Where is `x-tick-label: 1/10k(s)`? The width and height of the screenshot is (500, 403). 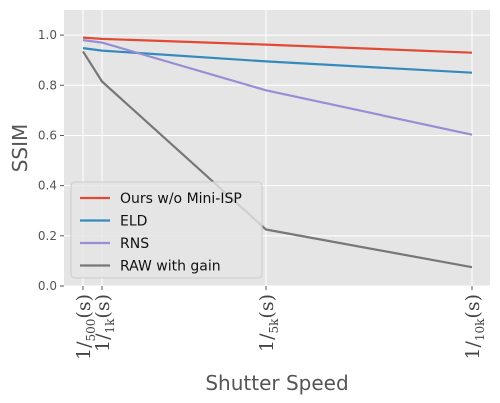 x-tick-label: 1/10k(s) is located at coordinates (474, 327).